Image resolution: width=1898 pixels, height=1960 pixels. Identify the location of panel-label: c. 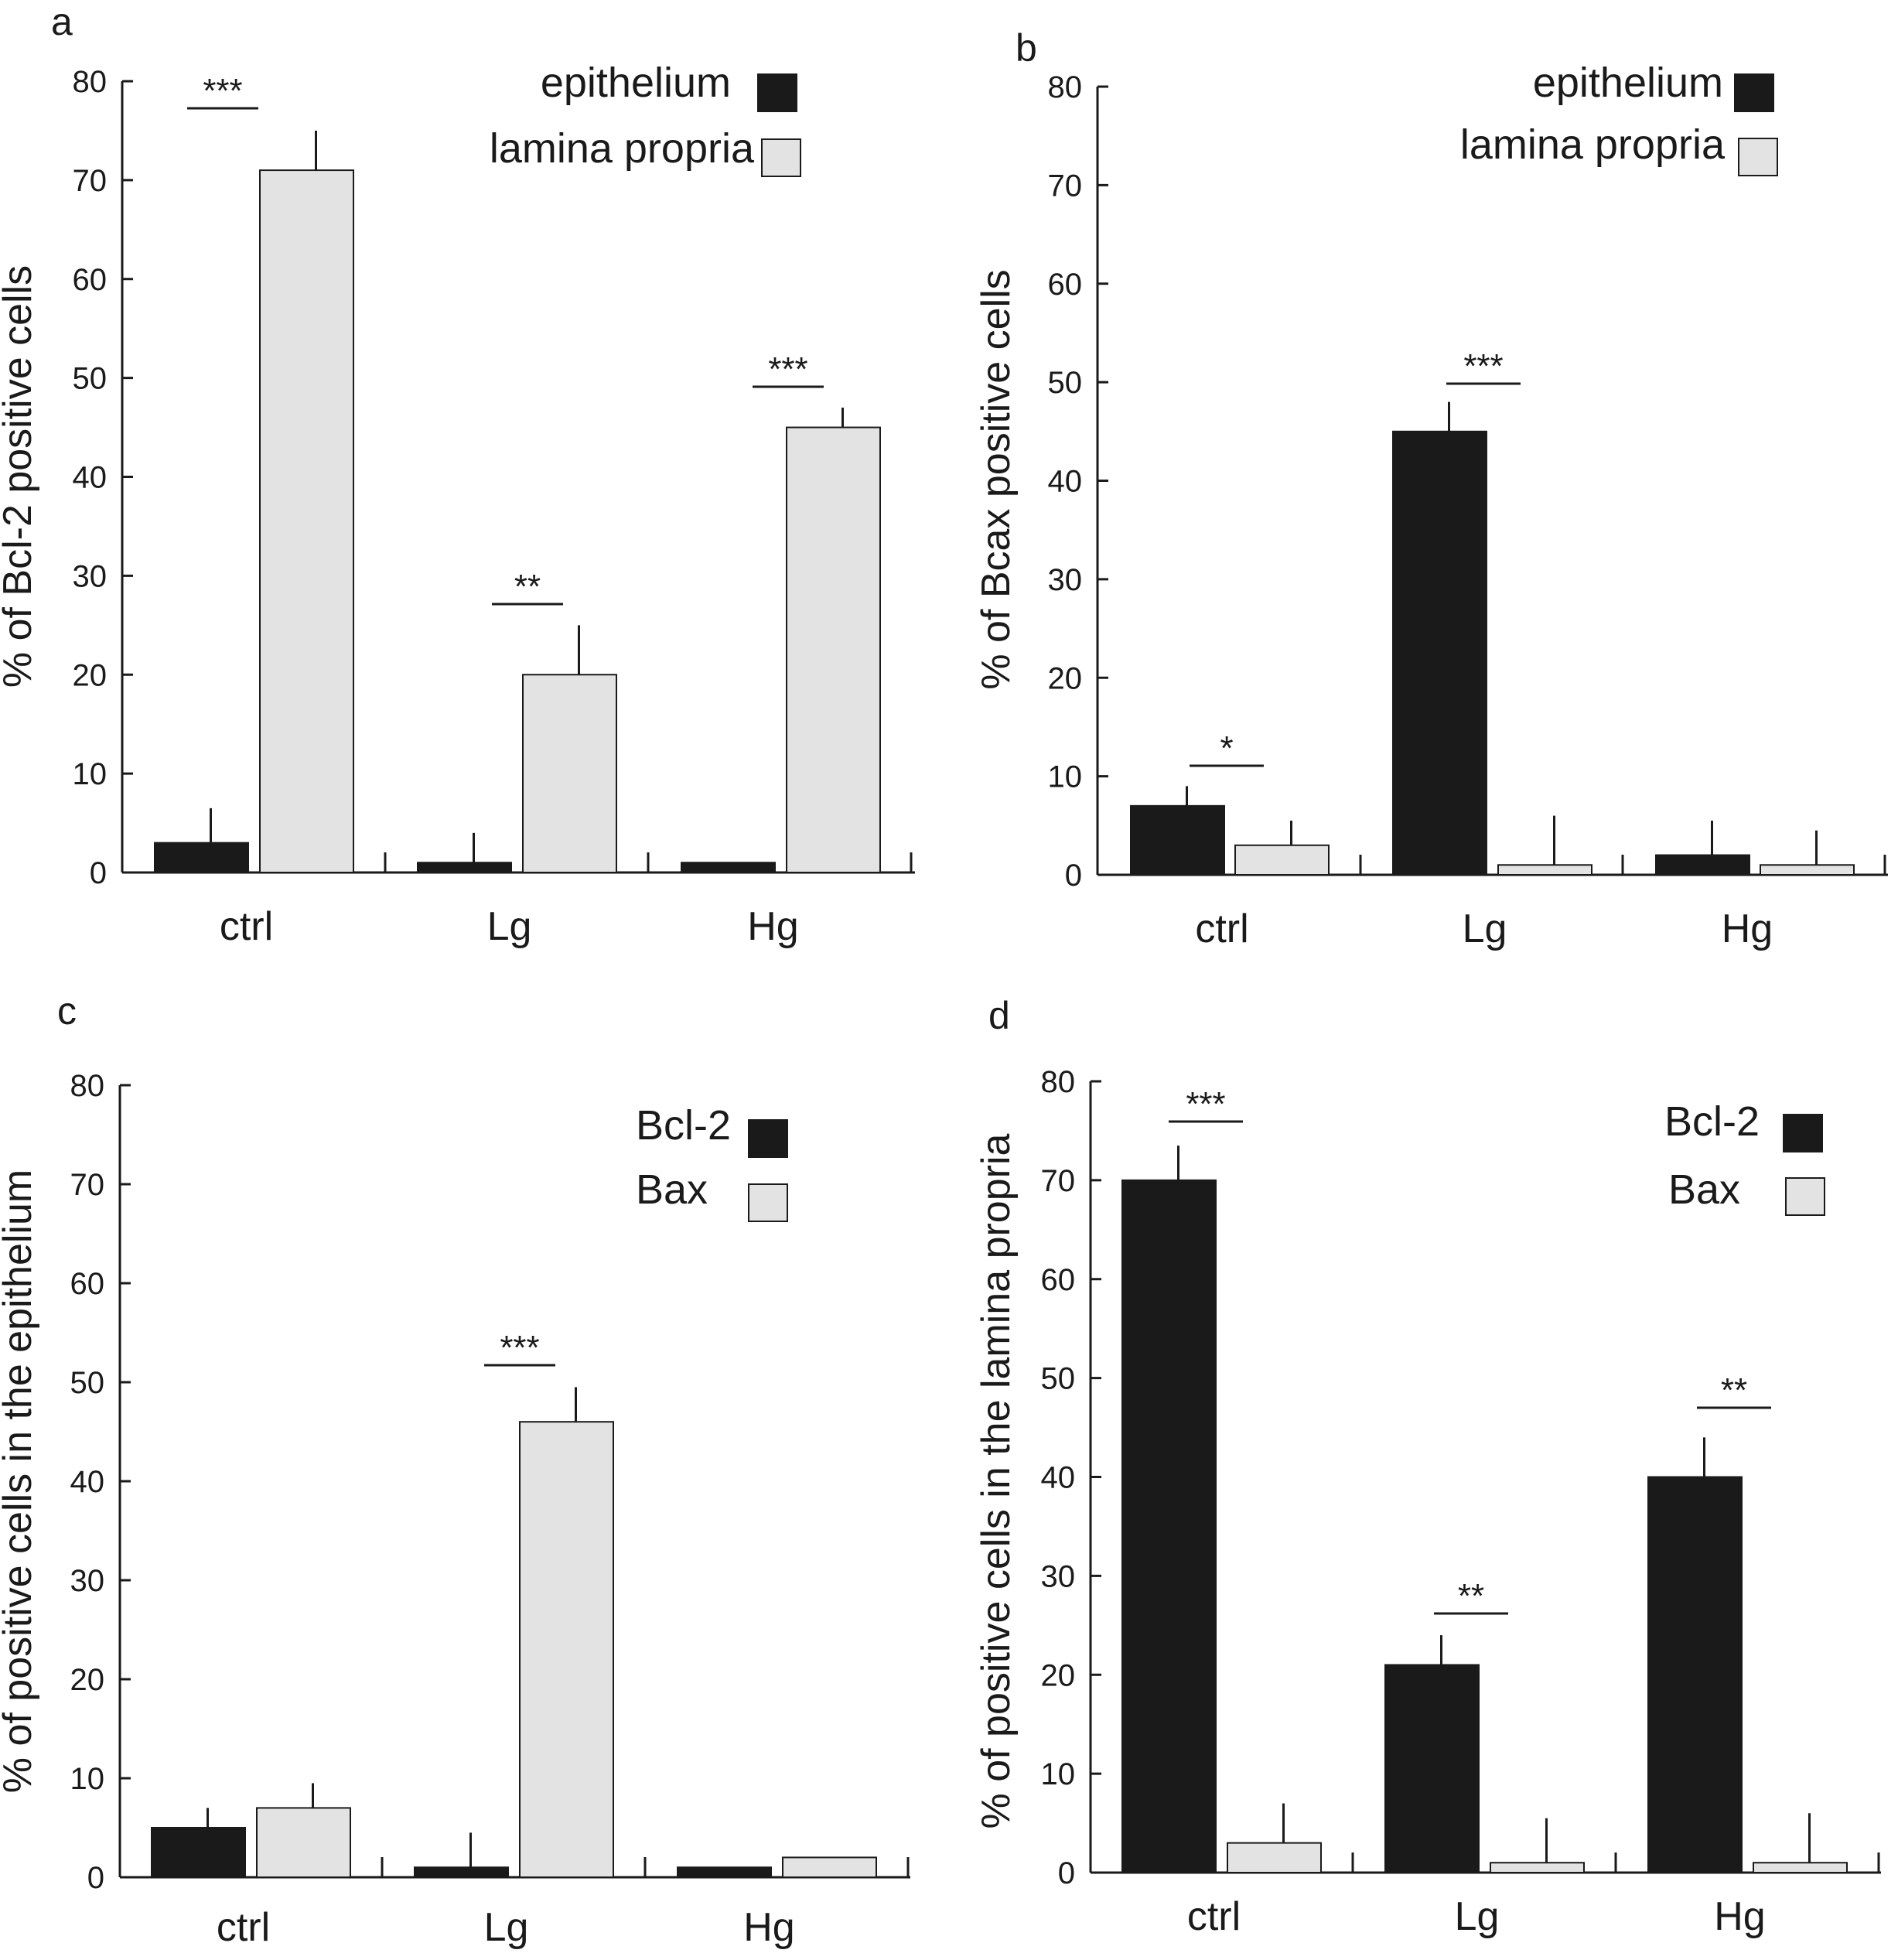
(67, 1011).